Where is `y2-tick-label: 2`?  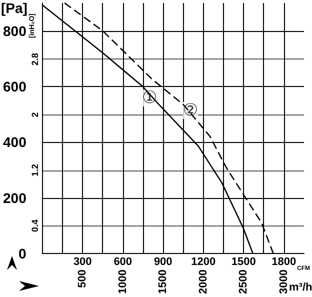 y2-tick-label: 2 is located at coordinates (35, 115).